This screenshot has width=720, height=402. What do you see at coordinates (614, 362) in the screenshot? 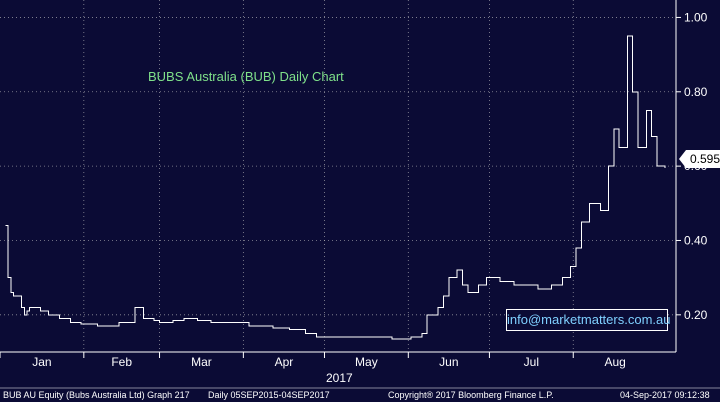
I see `x-tick-label: Aug` at bounding box center [614, 362].